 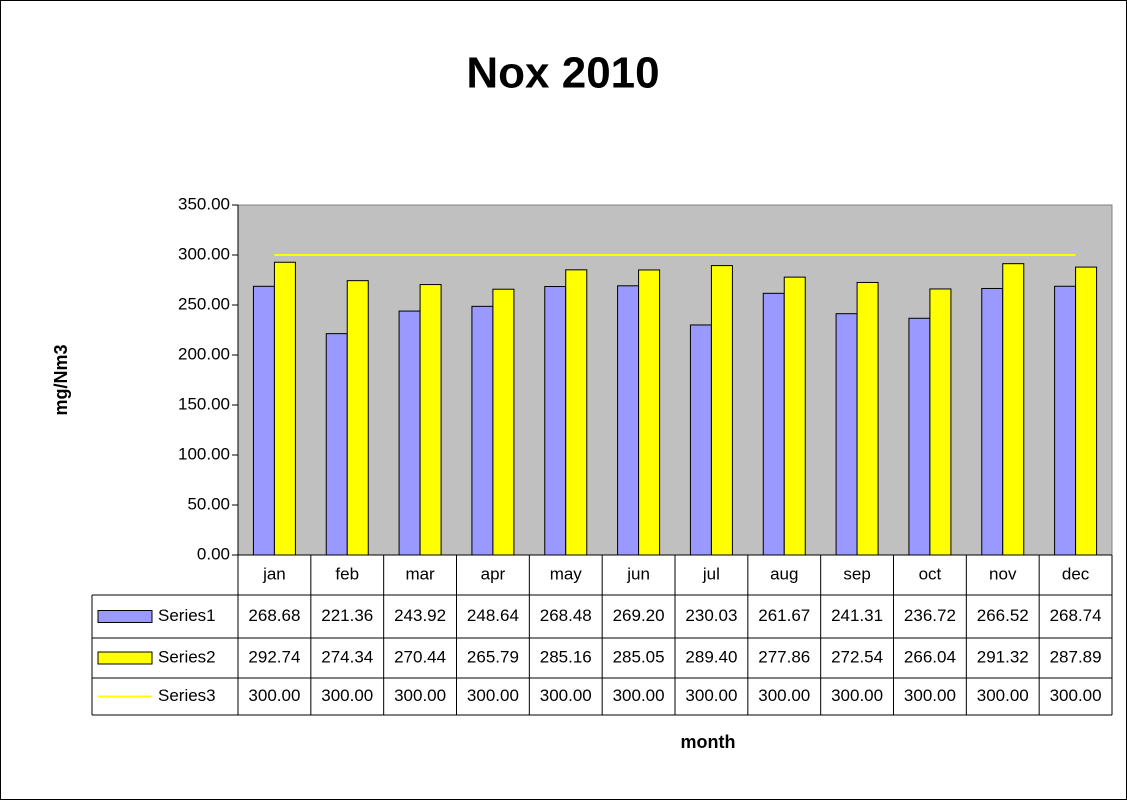 I want to click on y-tick-label: 150.00, so click(x=204, y=403).